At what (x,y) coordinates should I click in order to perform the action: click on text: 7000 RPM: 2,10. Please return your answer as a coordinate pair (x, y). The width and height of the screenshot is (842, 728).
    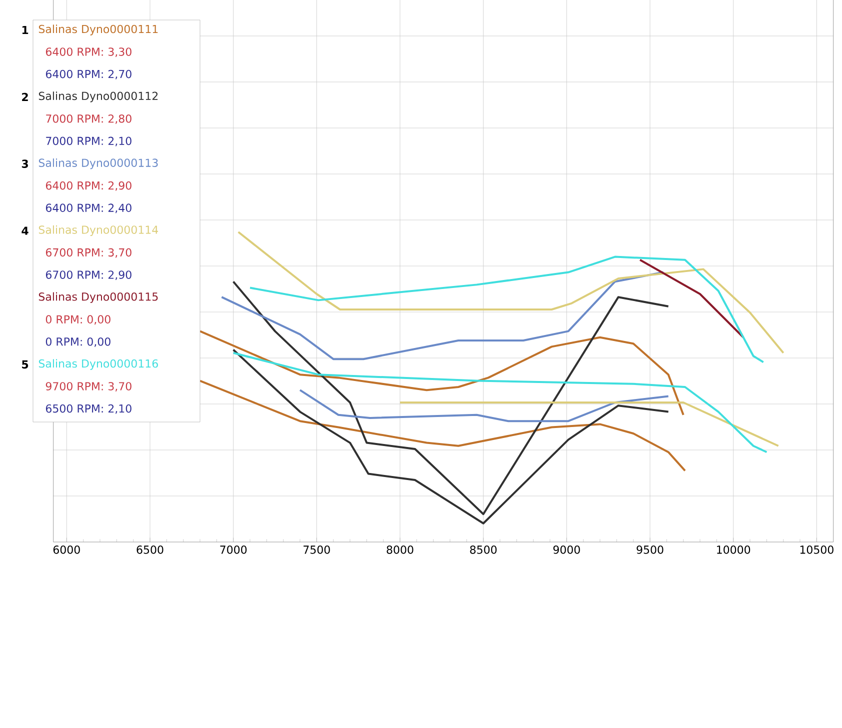
    Looking at the image, I should click on (89, 141).